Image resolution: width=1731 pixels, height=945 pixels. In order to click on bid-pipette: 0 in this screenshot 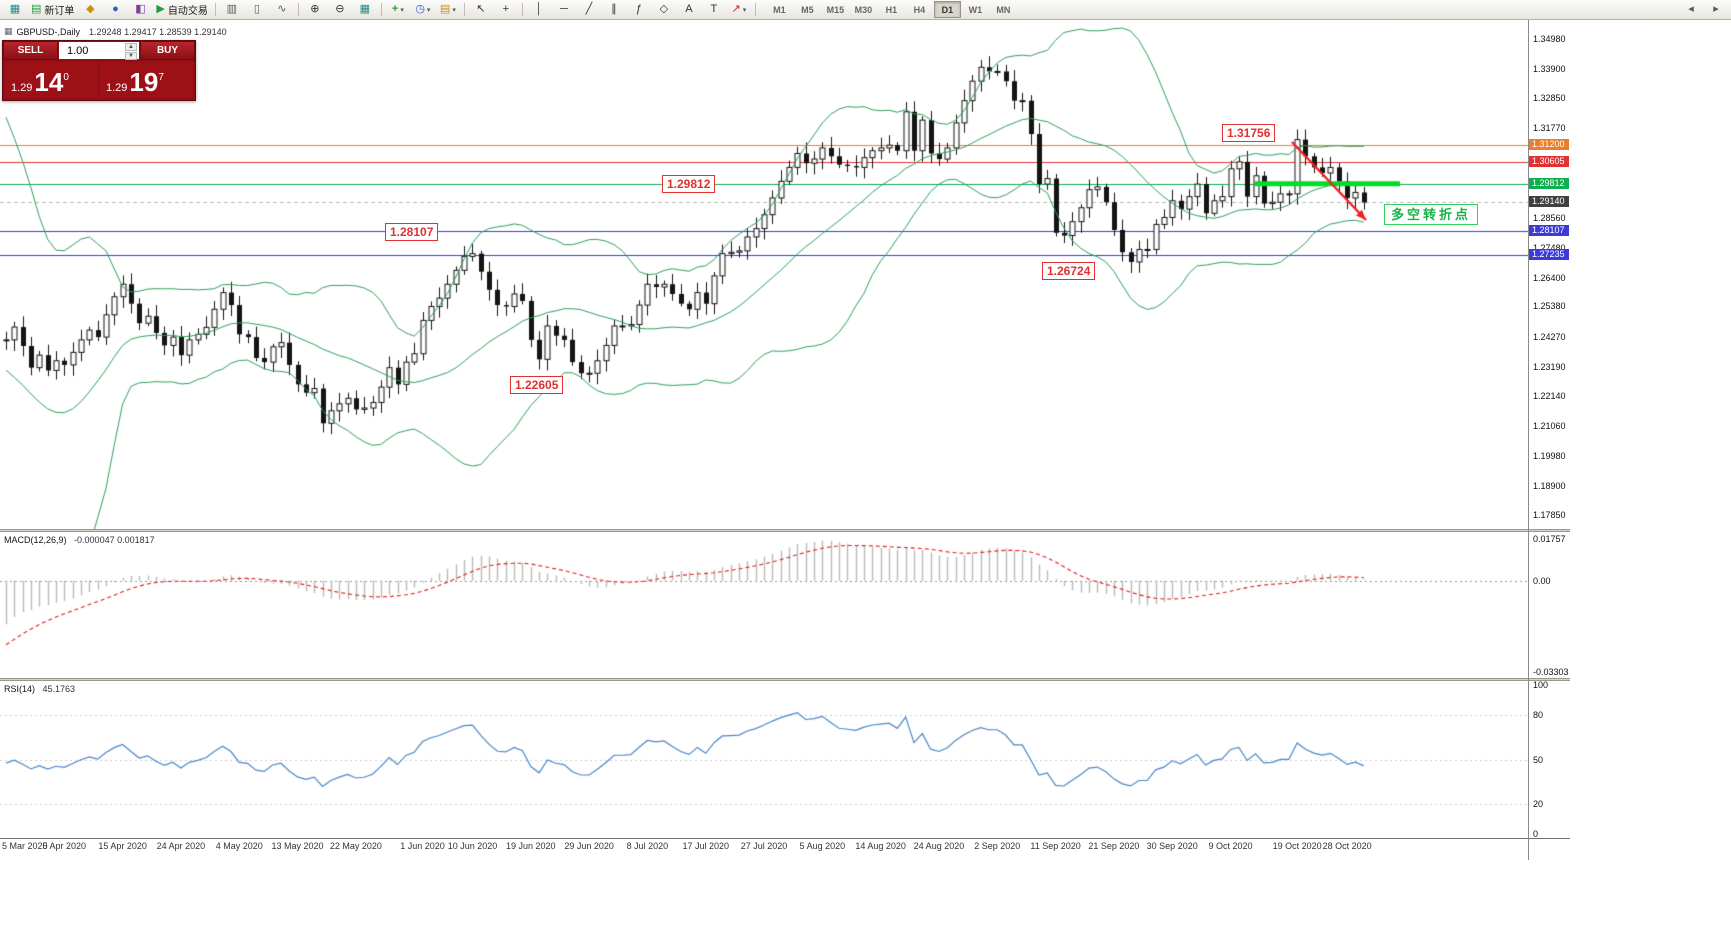, I will do `click(66, 77)`.